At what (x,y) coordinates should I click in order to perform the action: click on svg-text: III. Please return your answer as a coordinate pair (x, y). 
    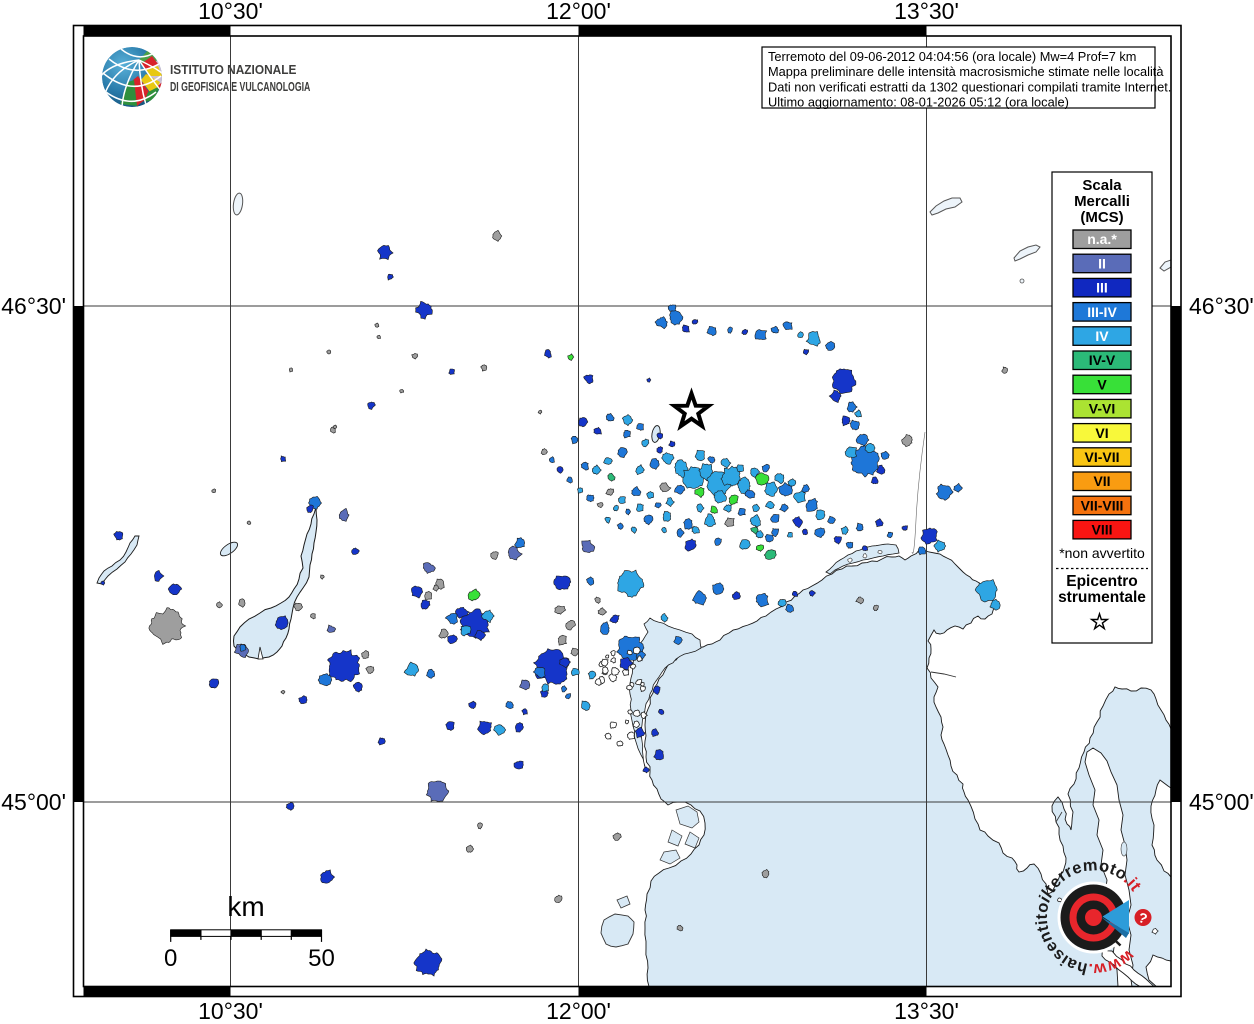
    Looking at the image, I should click on (1102, 288).